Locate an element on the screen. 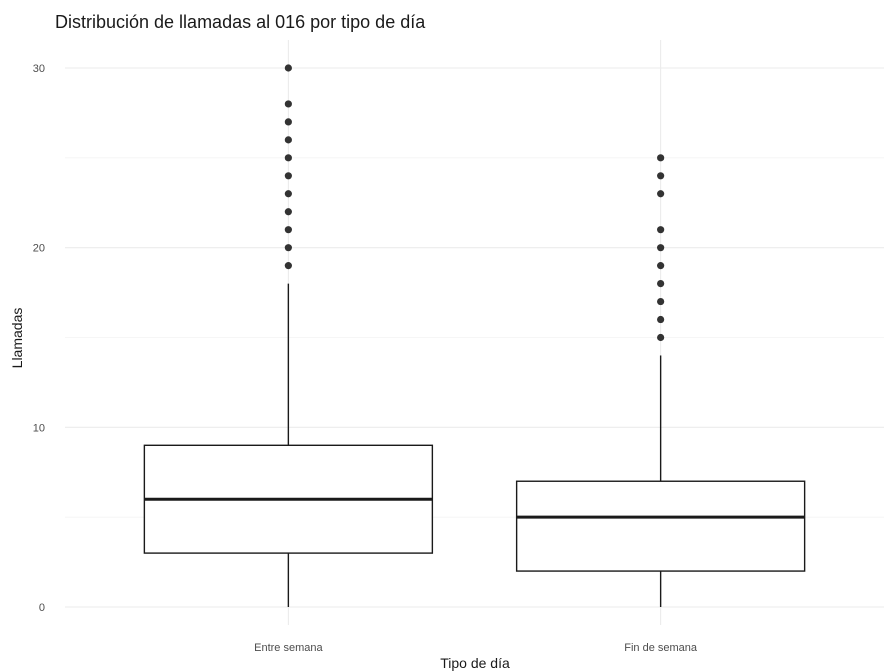 Image resolution: width=886 pixels, height=672 pixels. y-tick-label: 20 is located at coordinates (39, 249).